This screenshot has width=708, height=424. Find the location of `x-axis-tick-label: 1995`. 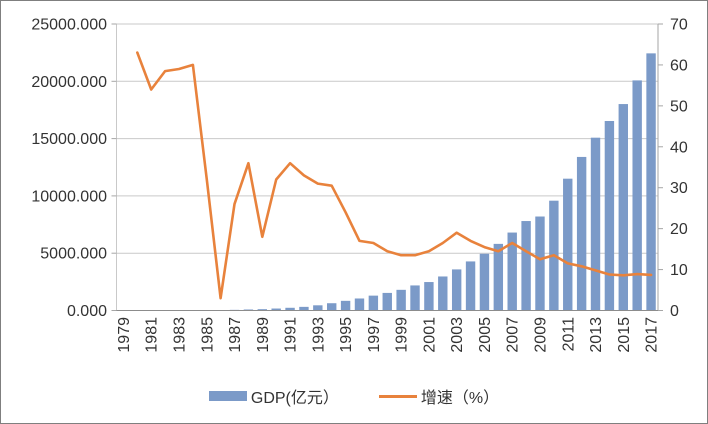

x-axis-tick-label: 1995 is located at coordinates (346, 335).